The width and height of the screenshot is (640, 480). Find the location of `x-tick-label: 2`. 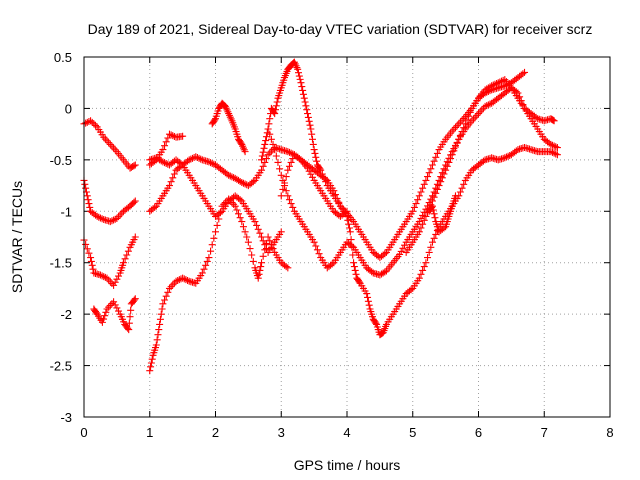

x-tick-label: 2 is located at coordinates (215, 432).